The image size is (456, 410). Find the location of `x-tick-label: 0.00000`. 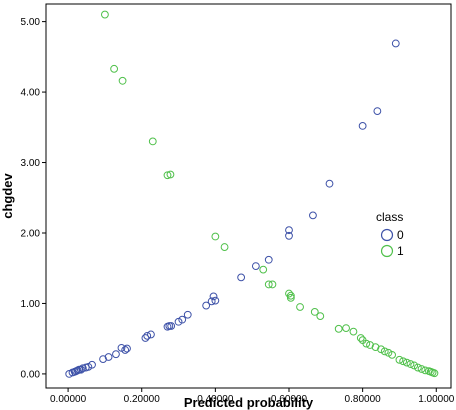

x-tick-label: 0.00000 is located at coordinates (68, 399).